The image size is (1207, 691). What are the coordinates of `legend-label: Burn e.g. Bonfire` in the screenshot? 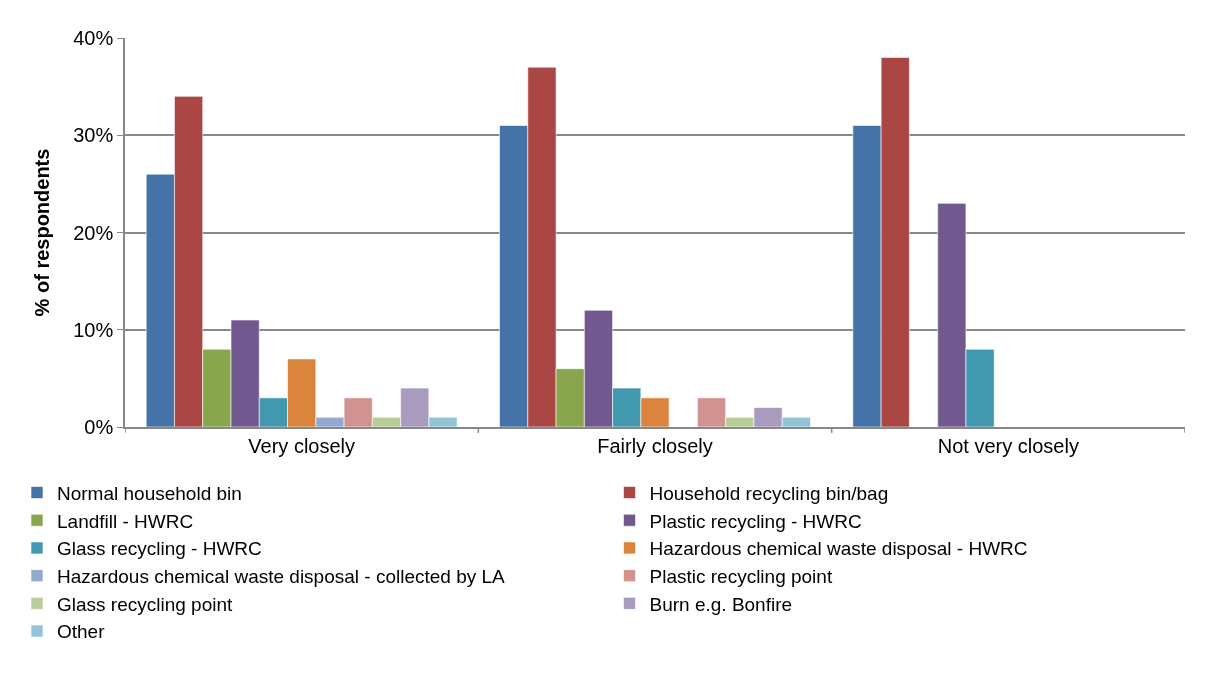 It's located at (721, 604).